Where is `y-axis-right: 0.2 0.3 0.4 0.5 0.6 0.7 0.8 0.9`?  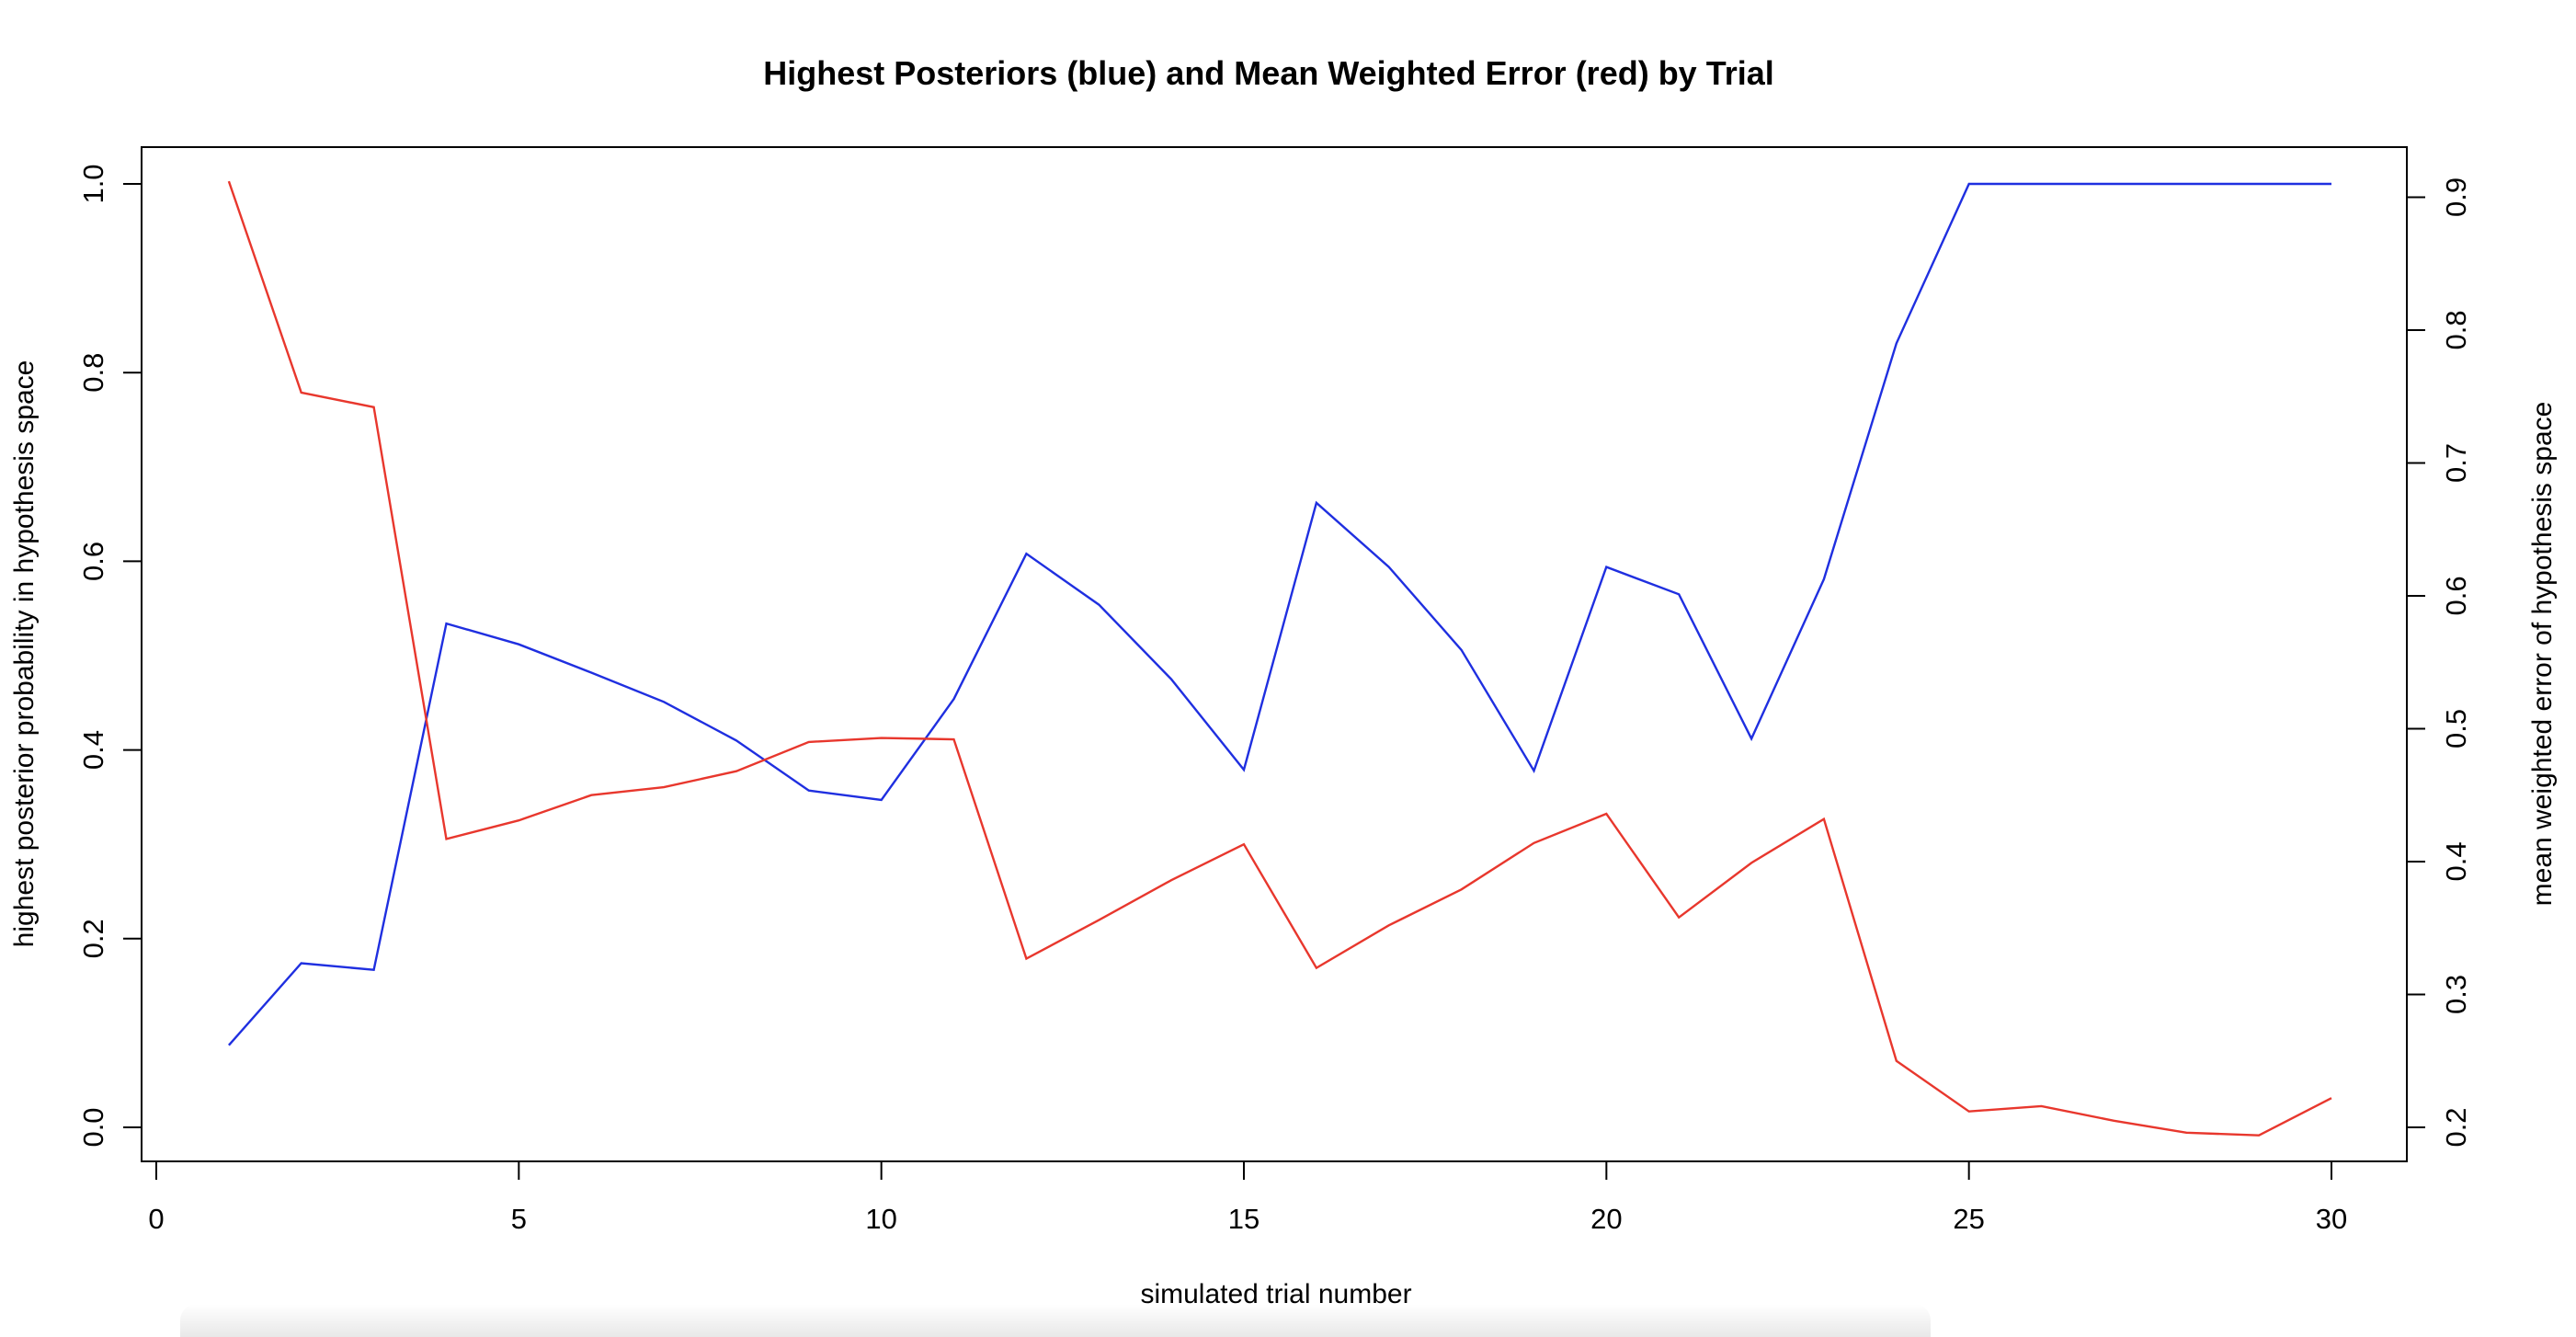
y-axis-right: 0.2 0.3 0.4 0.5 0.6 0.7 0.8 0.9 is located at coordinates (2439, 663).